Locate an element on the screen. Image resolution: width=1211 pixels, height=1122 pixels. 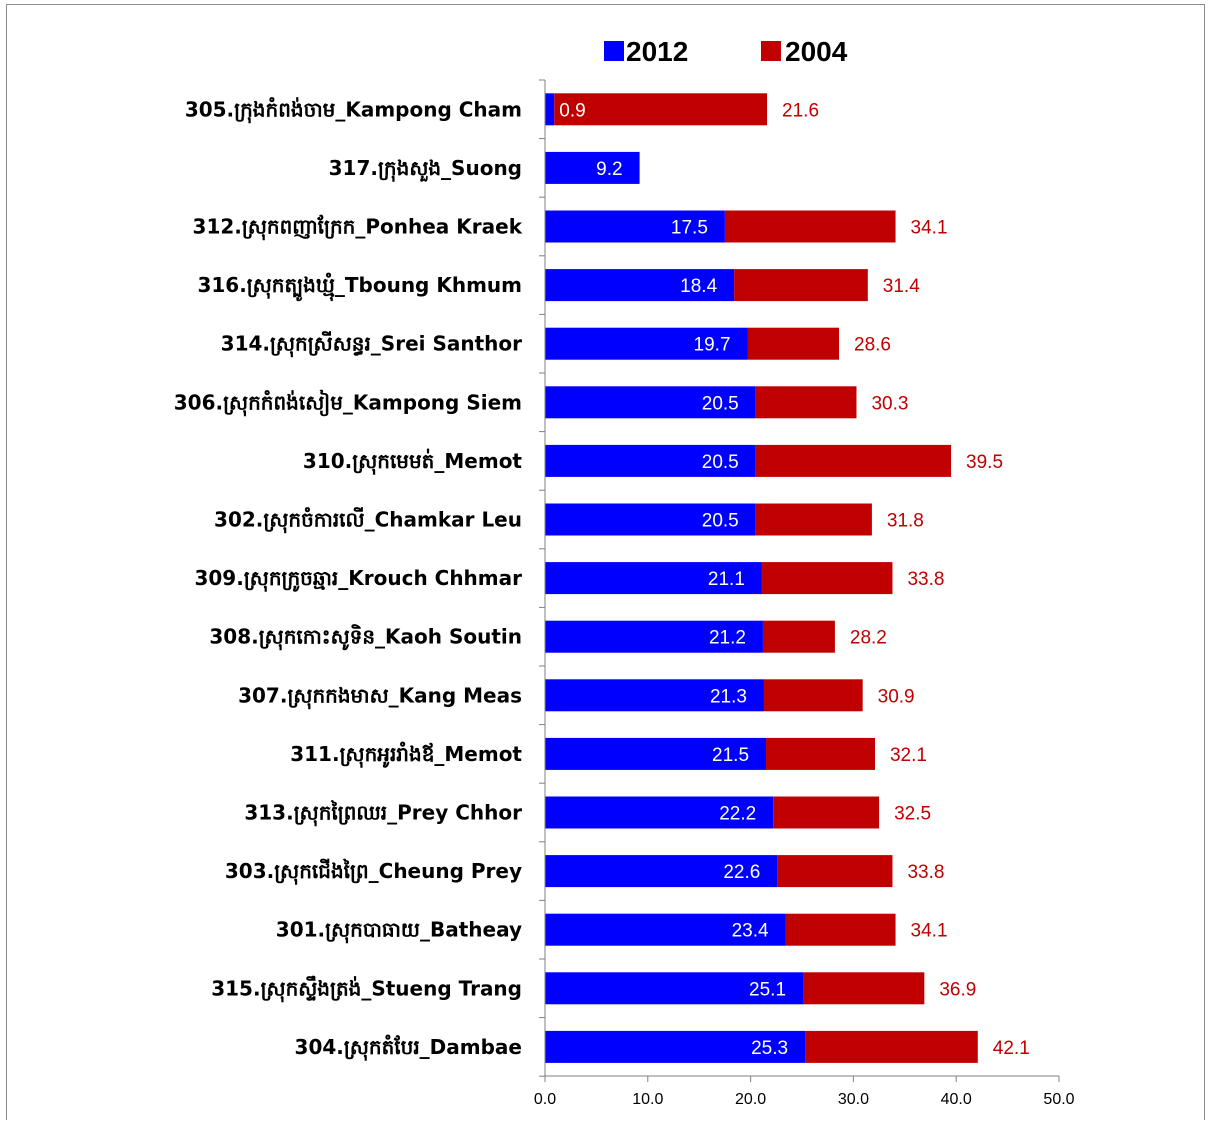
legend-swatch-2004 is located at coordinates (771, 51).